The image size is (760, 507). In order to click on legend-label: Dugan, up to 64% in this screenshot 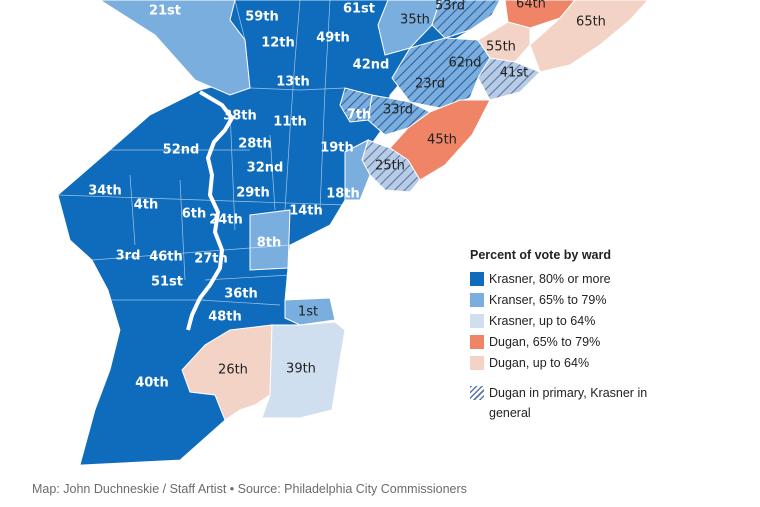, I will do `click(539, 362)`.